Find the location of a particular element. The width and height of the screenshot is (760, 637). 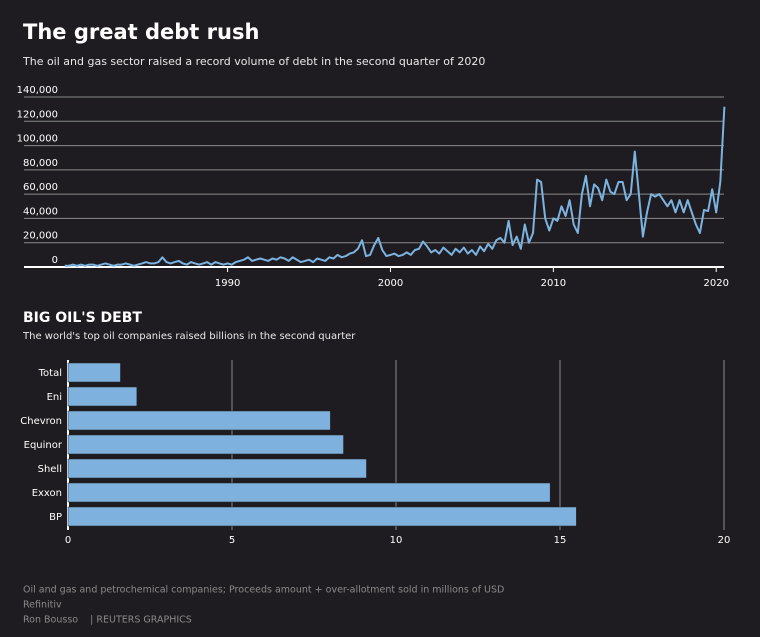

y-tick-label: BP is located at coordinates (55, 517).